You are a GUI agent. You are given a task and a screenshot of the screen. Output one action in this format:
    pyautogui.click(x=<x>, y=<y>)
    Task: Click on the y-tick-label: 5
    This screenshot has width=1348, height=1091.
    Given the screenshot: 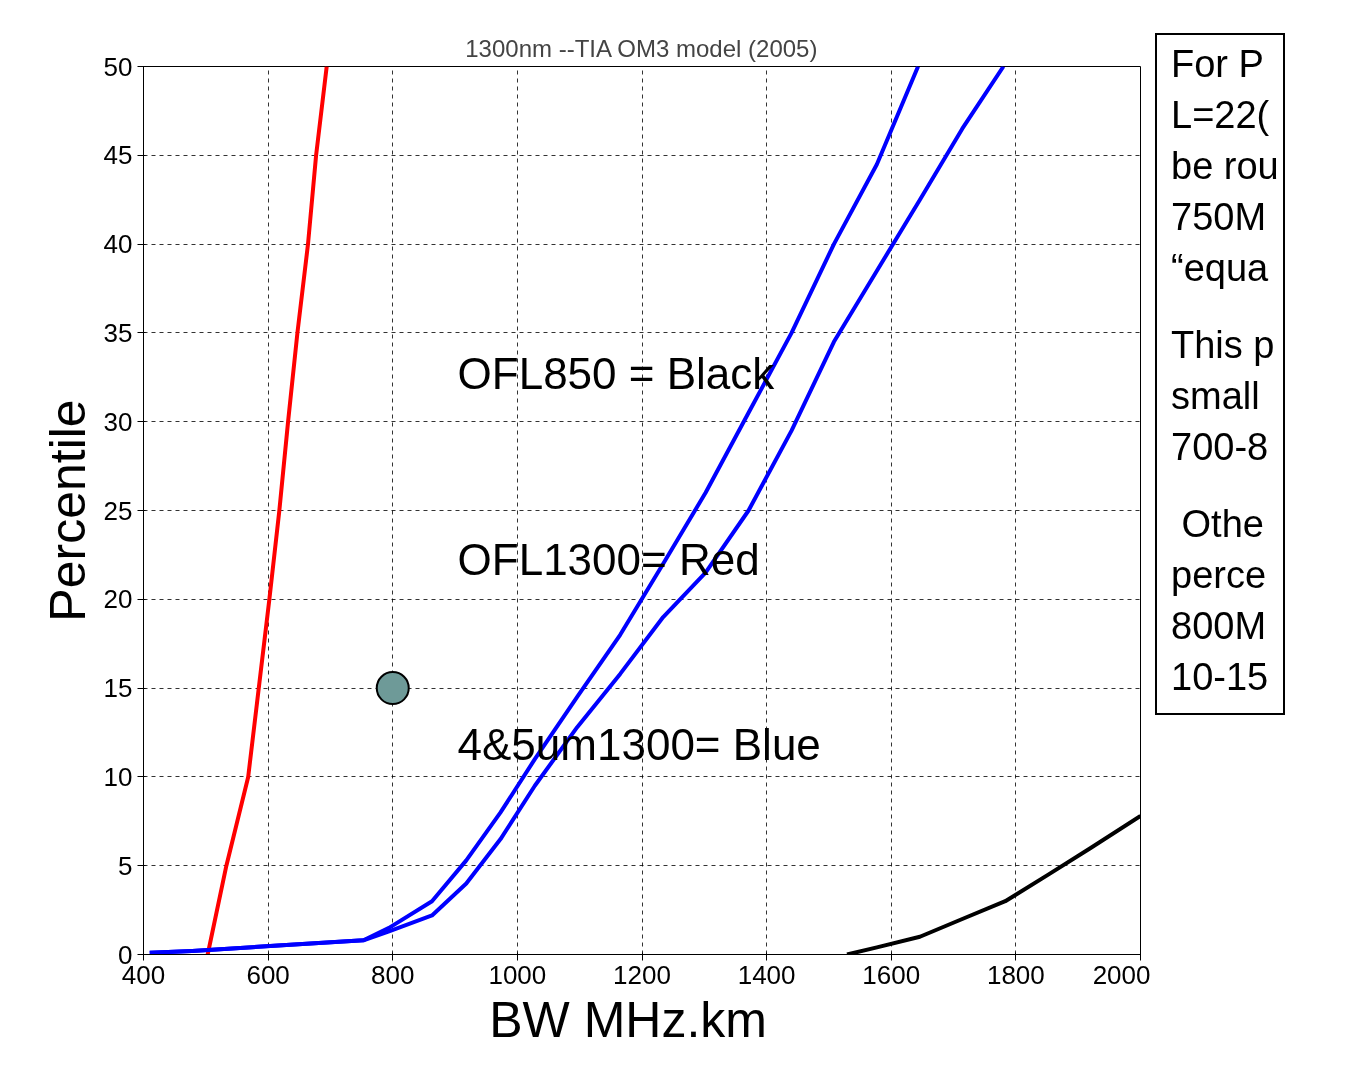 What is the action you would take?
    pyautogui.click(x=125, y=865)
    